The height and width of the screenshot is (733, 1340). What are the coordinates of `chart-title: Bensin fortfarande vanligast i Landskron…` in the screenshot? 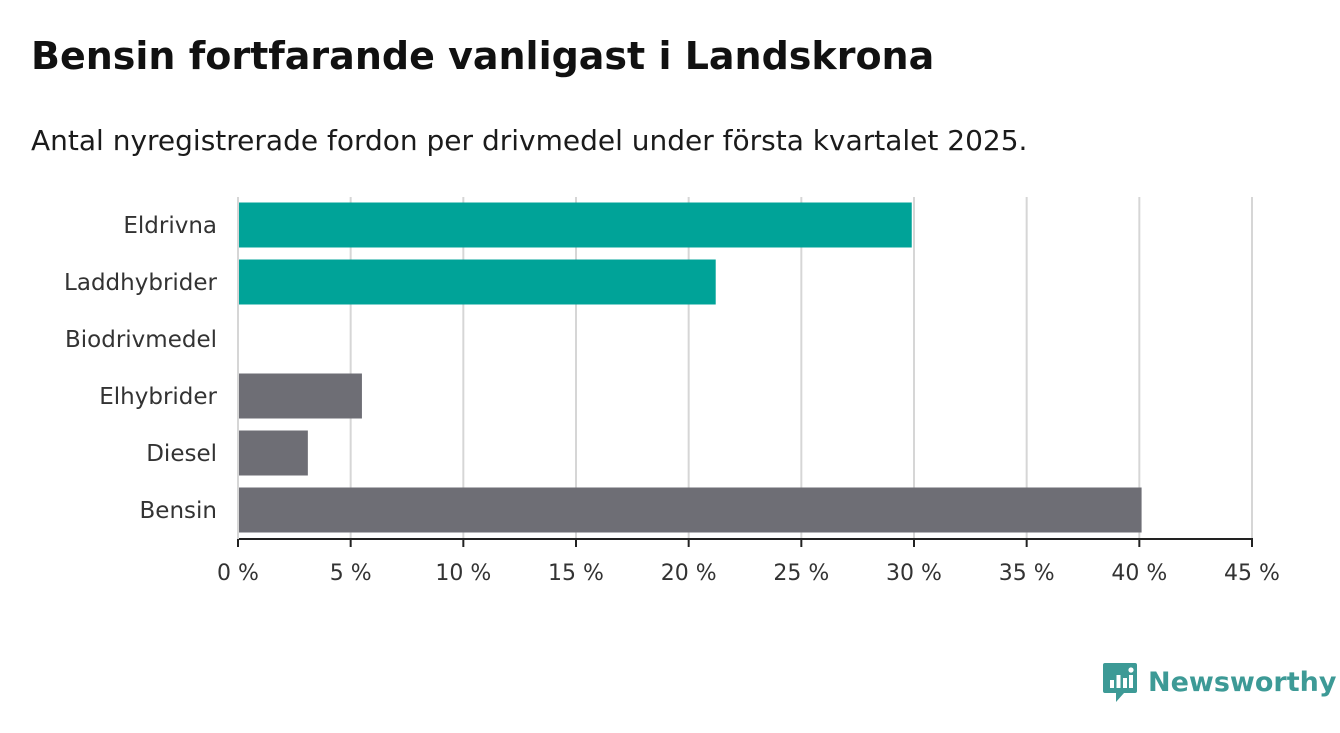 It's located at (483, 56).